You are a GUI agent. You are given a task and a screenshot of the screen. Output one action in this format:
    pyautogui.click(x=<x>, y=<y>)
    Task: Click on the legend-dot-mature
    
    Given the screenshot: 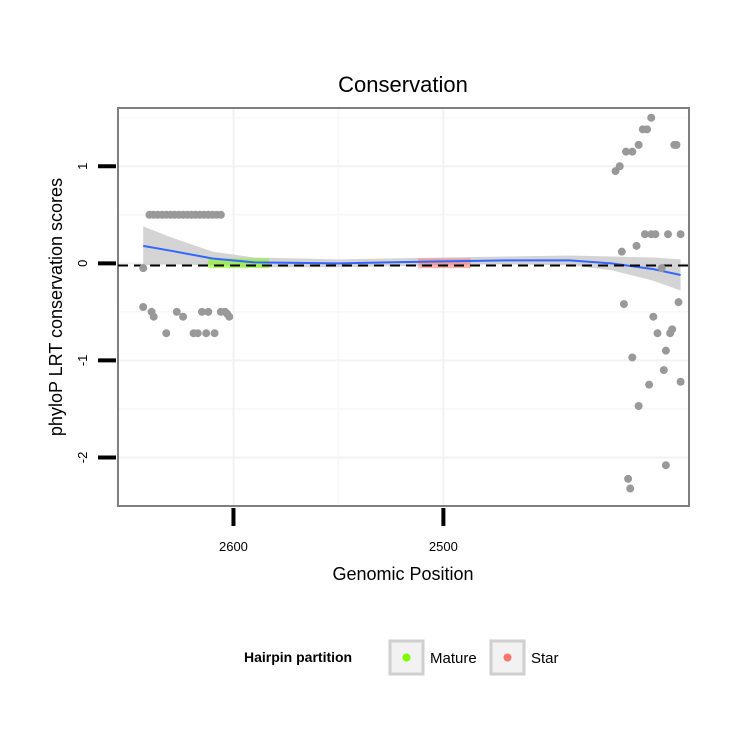 What is the action you would take?
    pyautogui.click(x=406, y=657)
    